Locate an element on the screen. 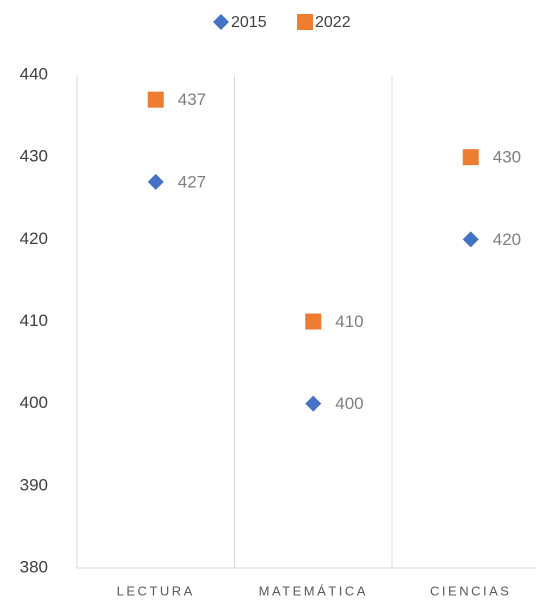  y-tick-label: 440 is located at coordinates (34, 73).